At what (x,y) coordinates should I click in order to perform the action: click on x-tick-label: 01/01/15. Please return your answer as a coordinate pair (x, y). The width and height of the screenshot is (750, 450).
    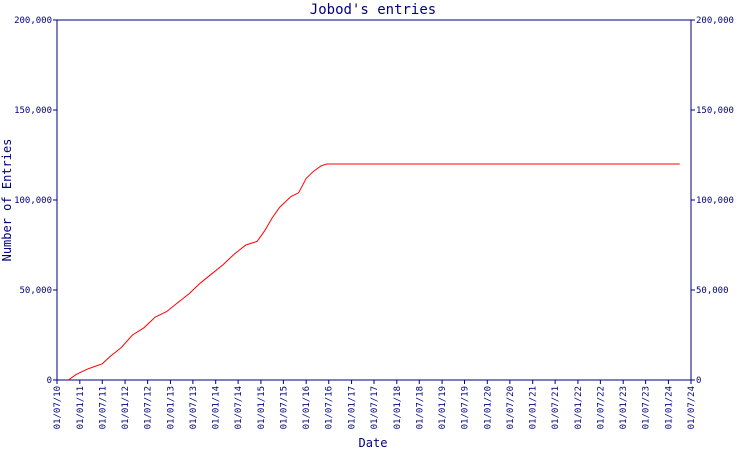
    Looking at the image, I should click on (262, 407).